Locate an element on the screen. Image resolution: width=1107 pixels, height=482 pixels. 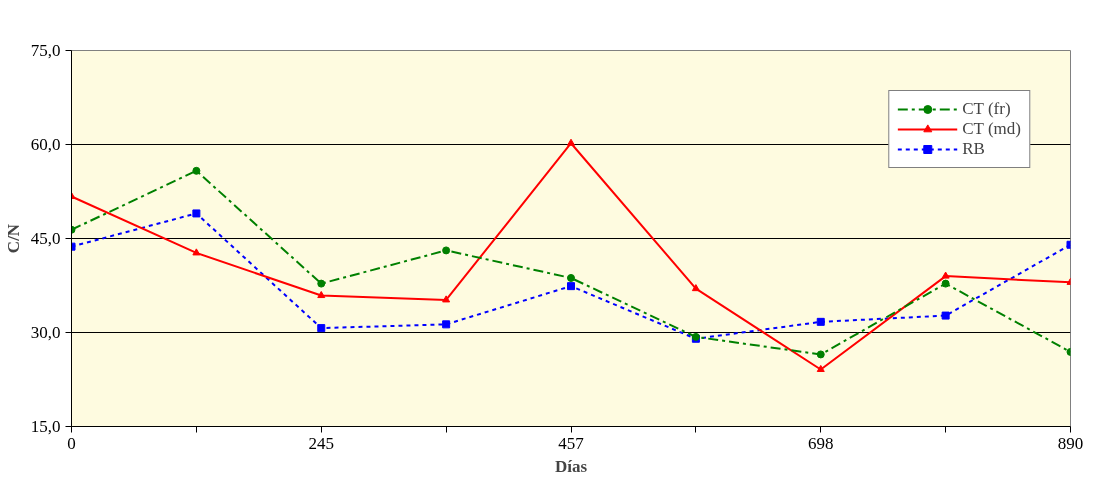
x-tick-label: 0 is located at coordinates (71, 443).